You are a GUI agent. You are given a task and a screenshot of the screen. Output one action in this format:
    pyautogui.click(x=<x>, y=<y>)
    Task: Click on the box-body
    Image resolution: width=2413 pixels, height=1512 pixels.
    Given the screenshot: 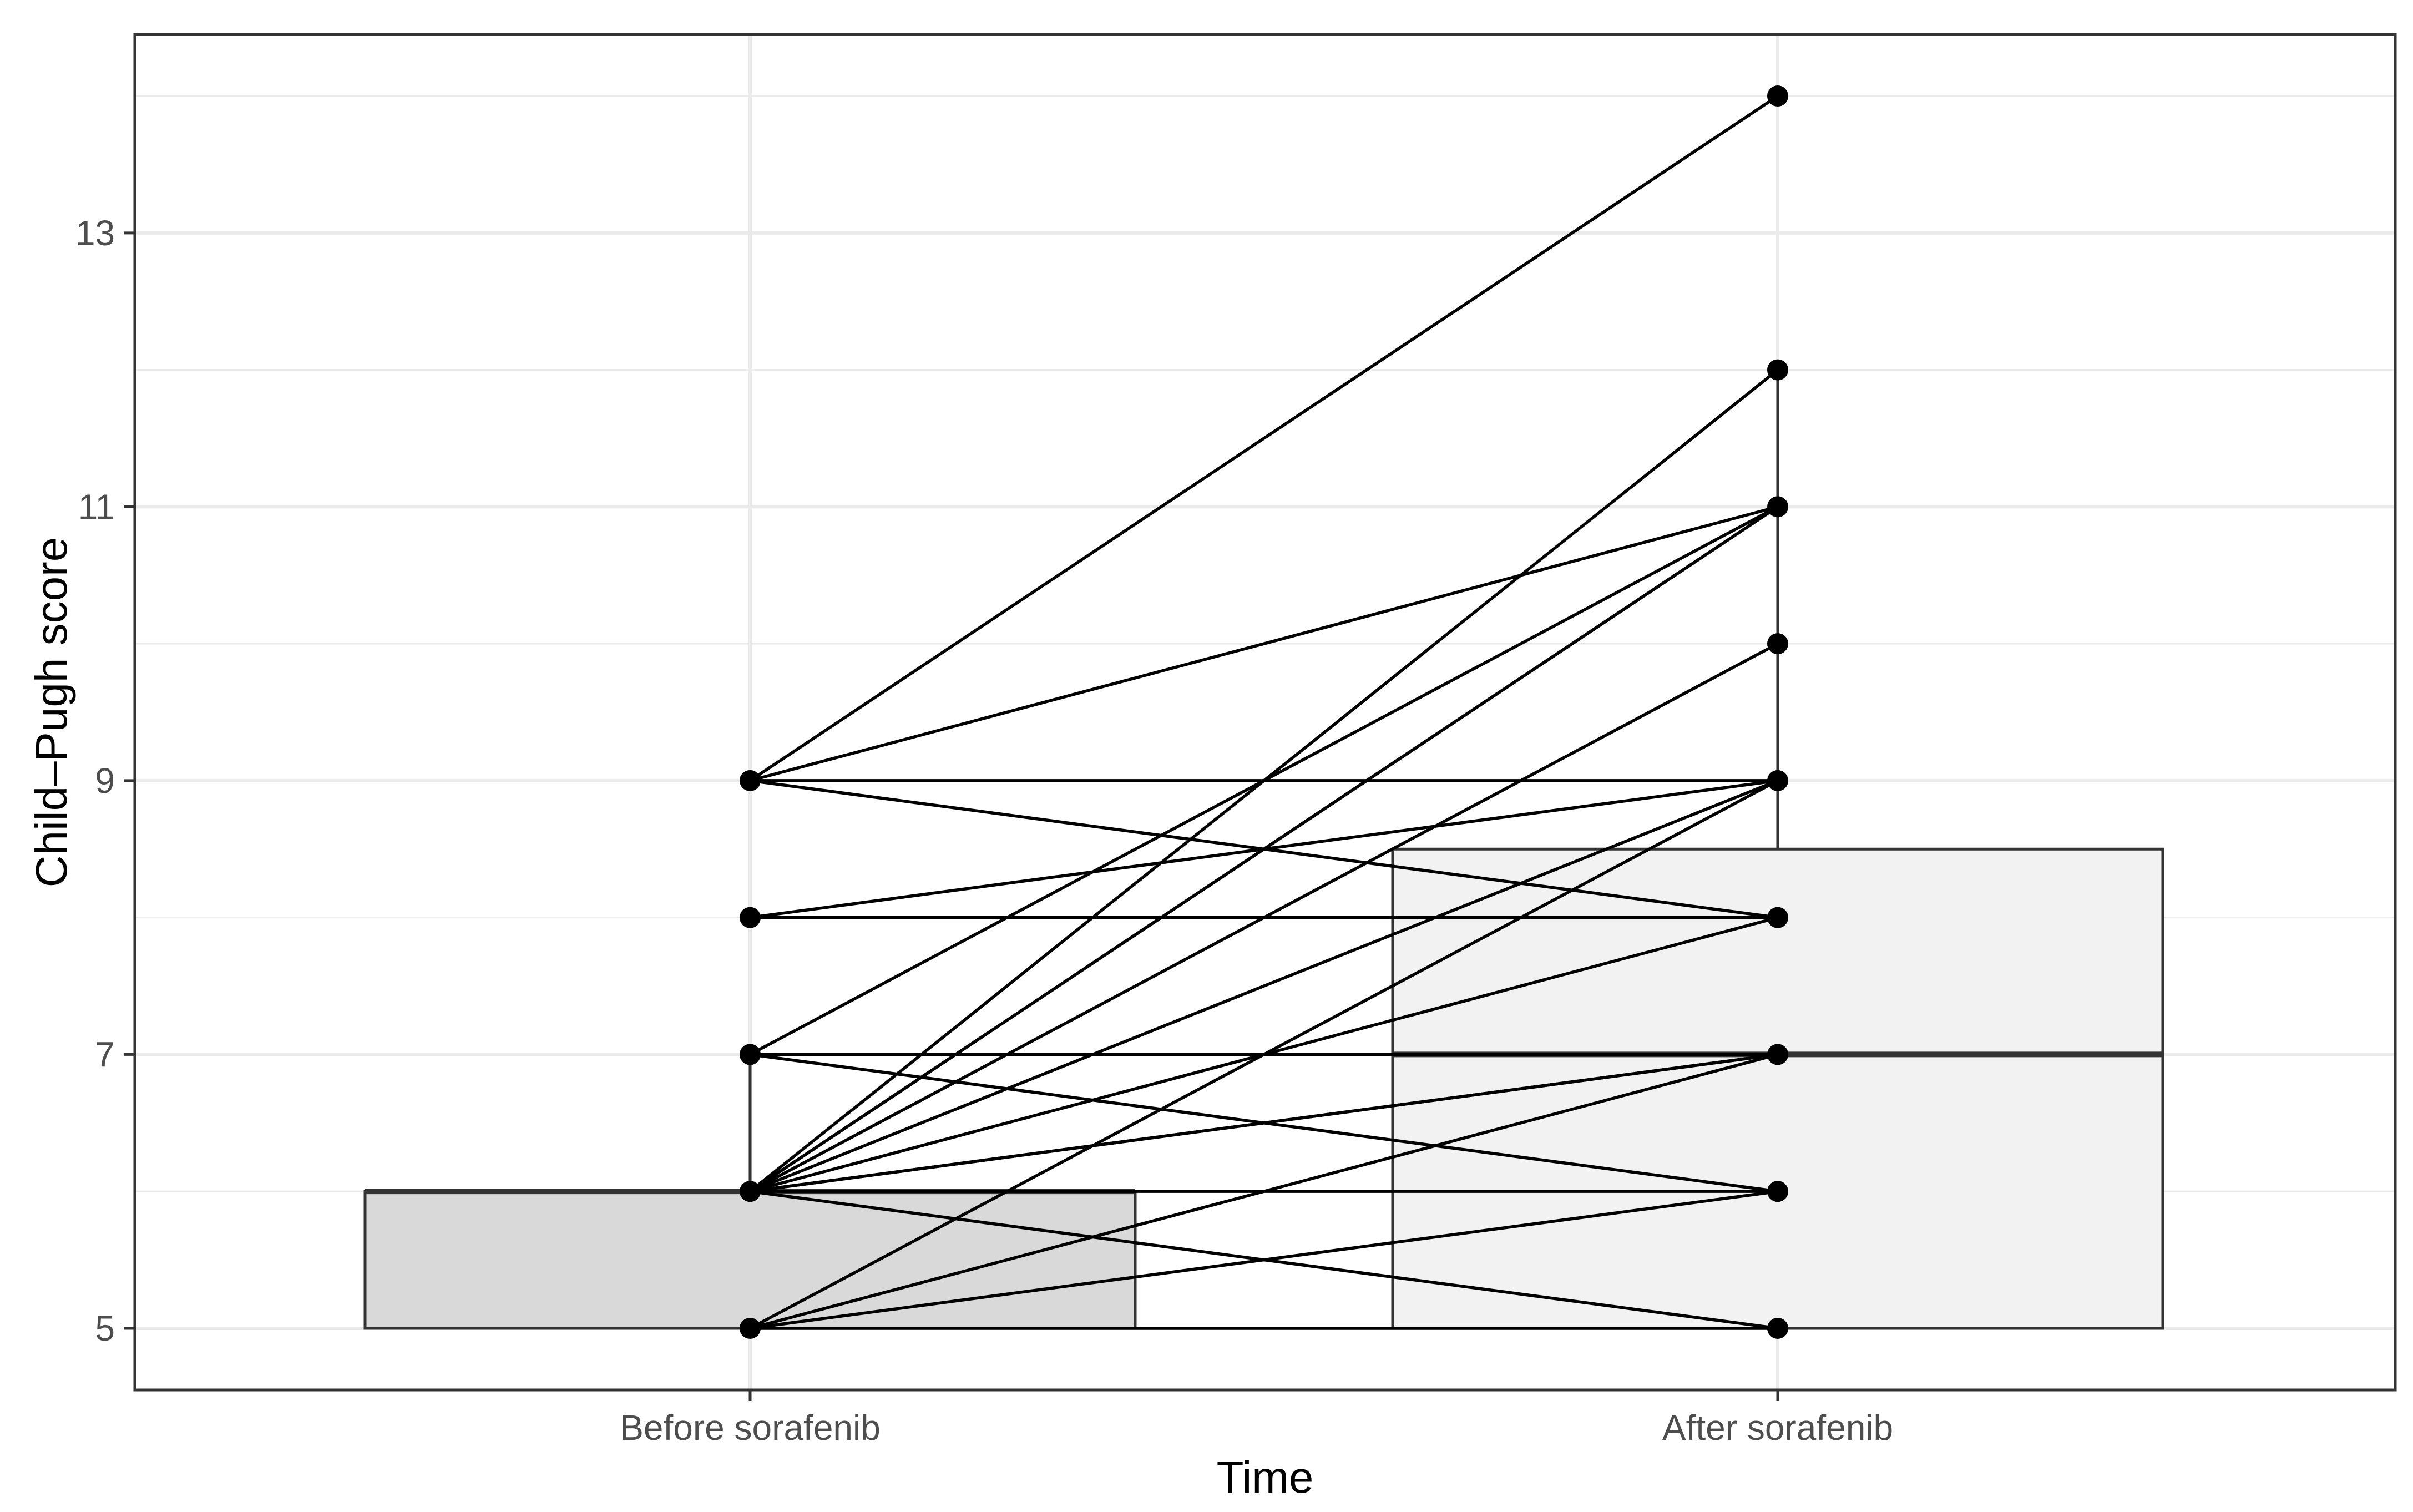 What is the action you would take?
    pyautogui.click(x=750, y=1260)
    